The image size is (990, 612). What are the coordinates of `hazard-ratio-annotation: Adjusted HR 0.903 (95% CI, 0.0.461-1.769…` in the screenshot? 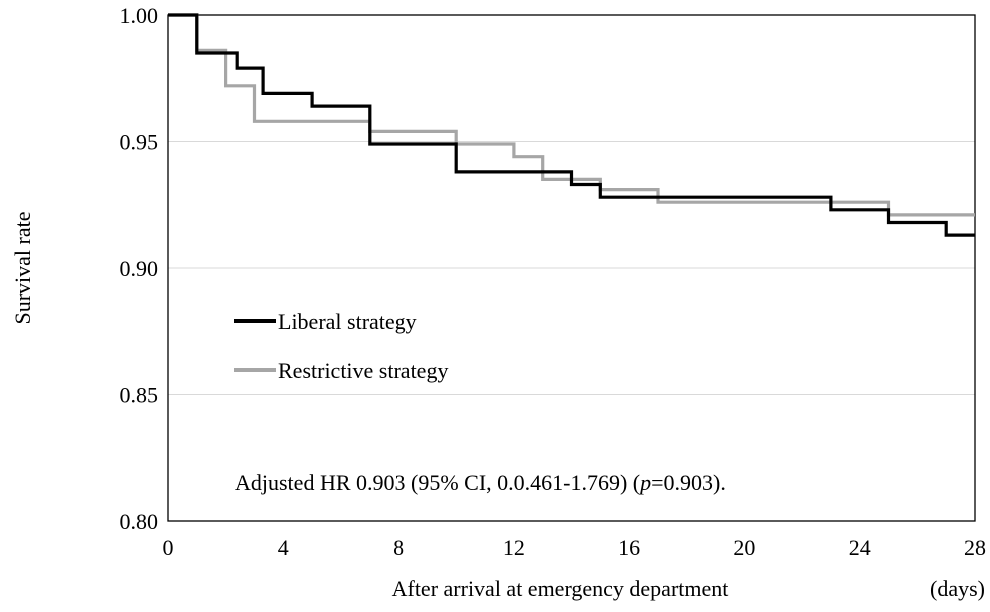 It's located at (480, 482).